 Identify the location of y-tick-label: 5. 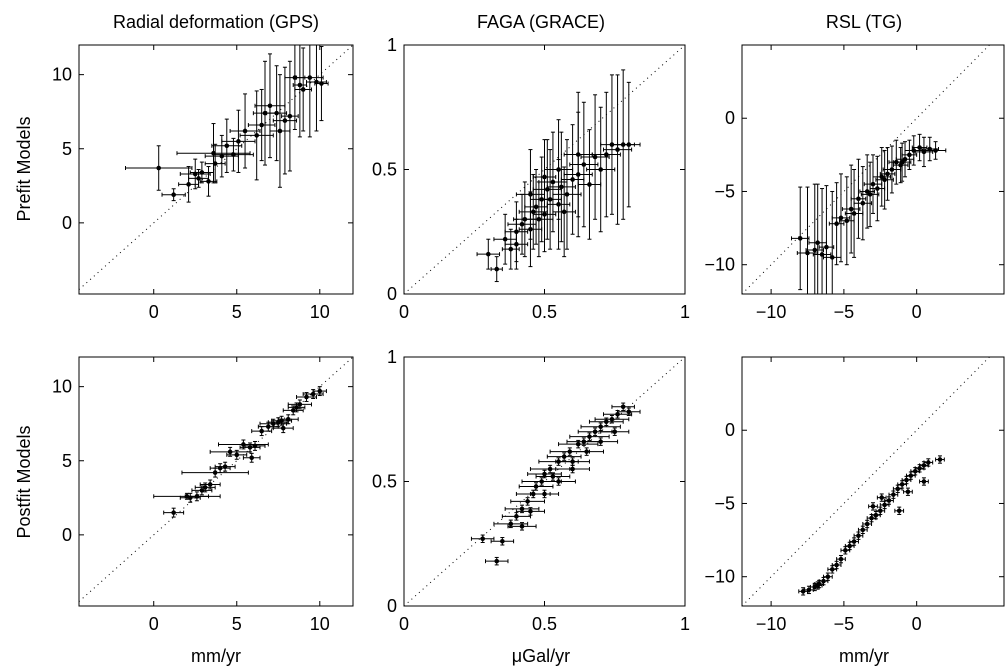
(67, 149).